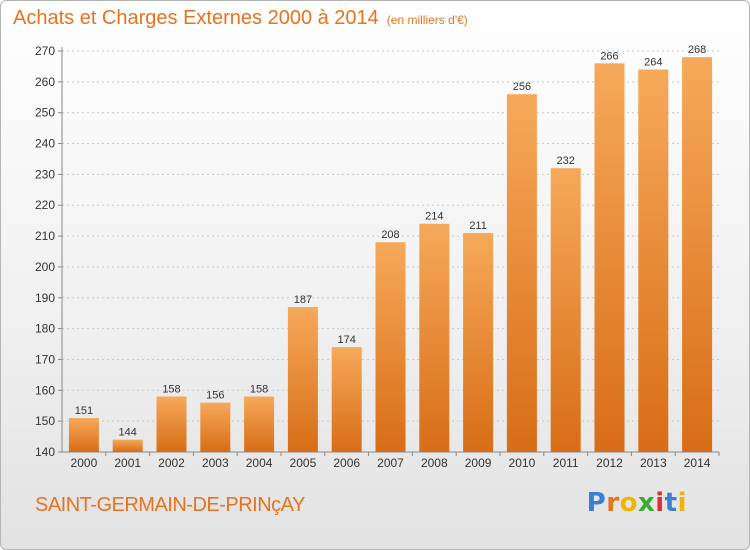 This screenshot has width=750, height=550. Describe the element at coordinates (171, 463) in the screenshot. I see `x-tick-label: 2002` at that location.